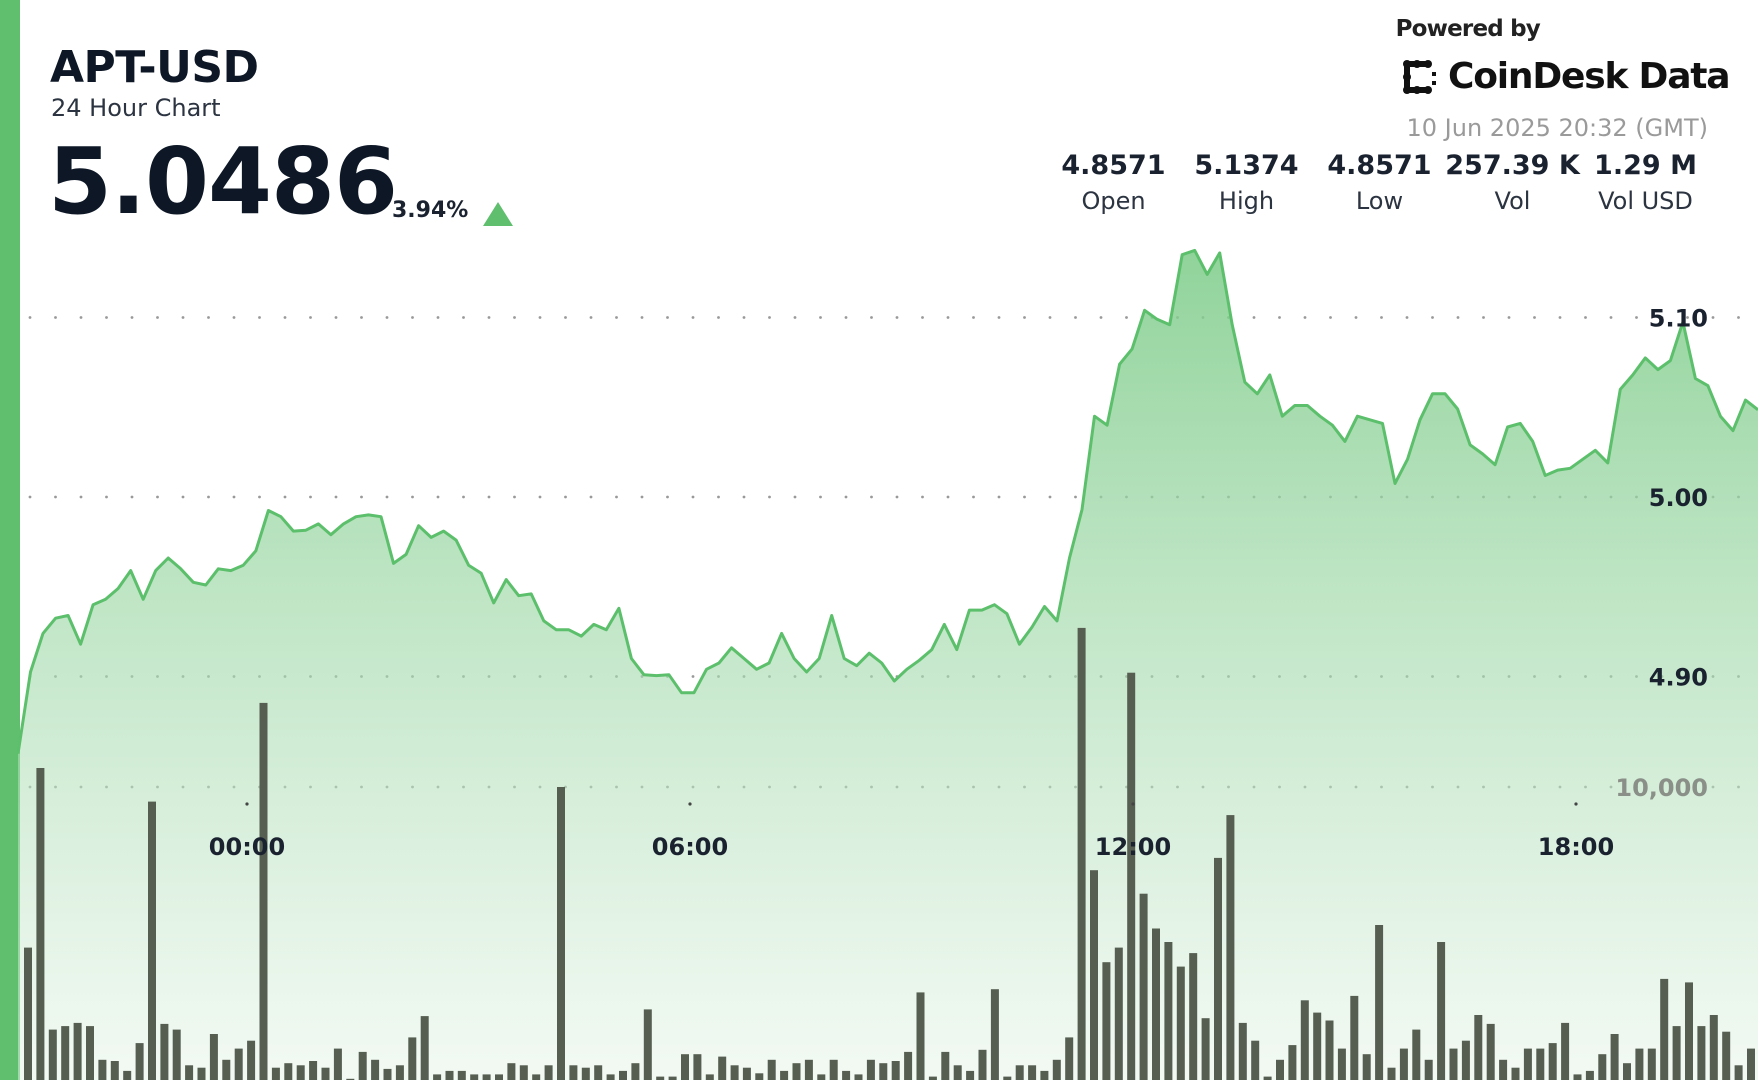 The width and height of the screenshot is (1758, 1080). What do you see at coordinates (1113, 165) in the screenshot?
I see `stat-value: 4.8571` at bounding box center [1113, 165].